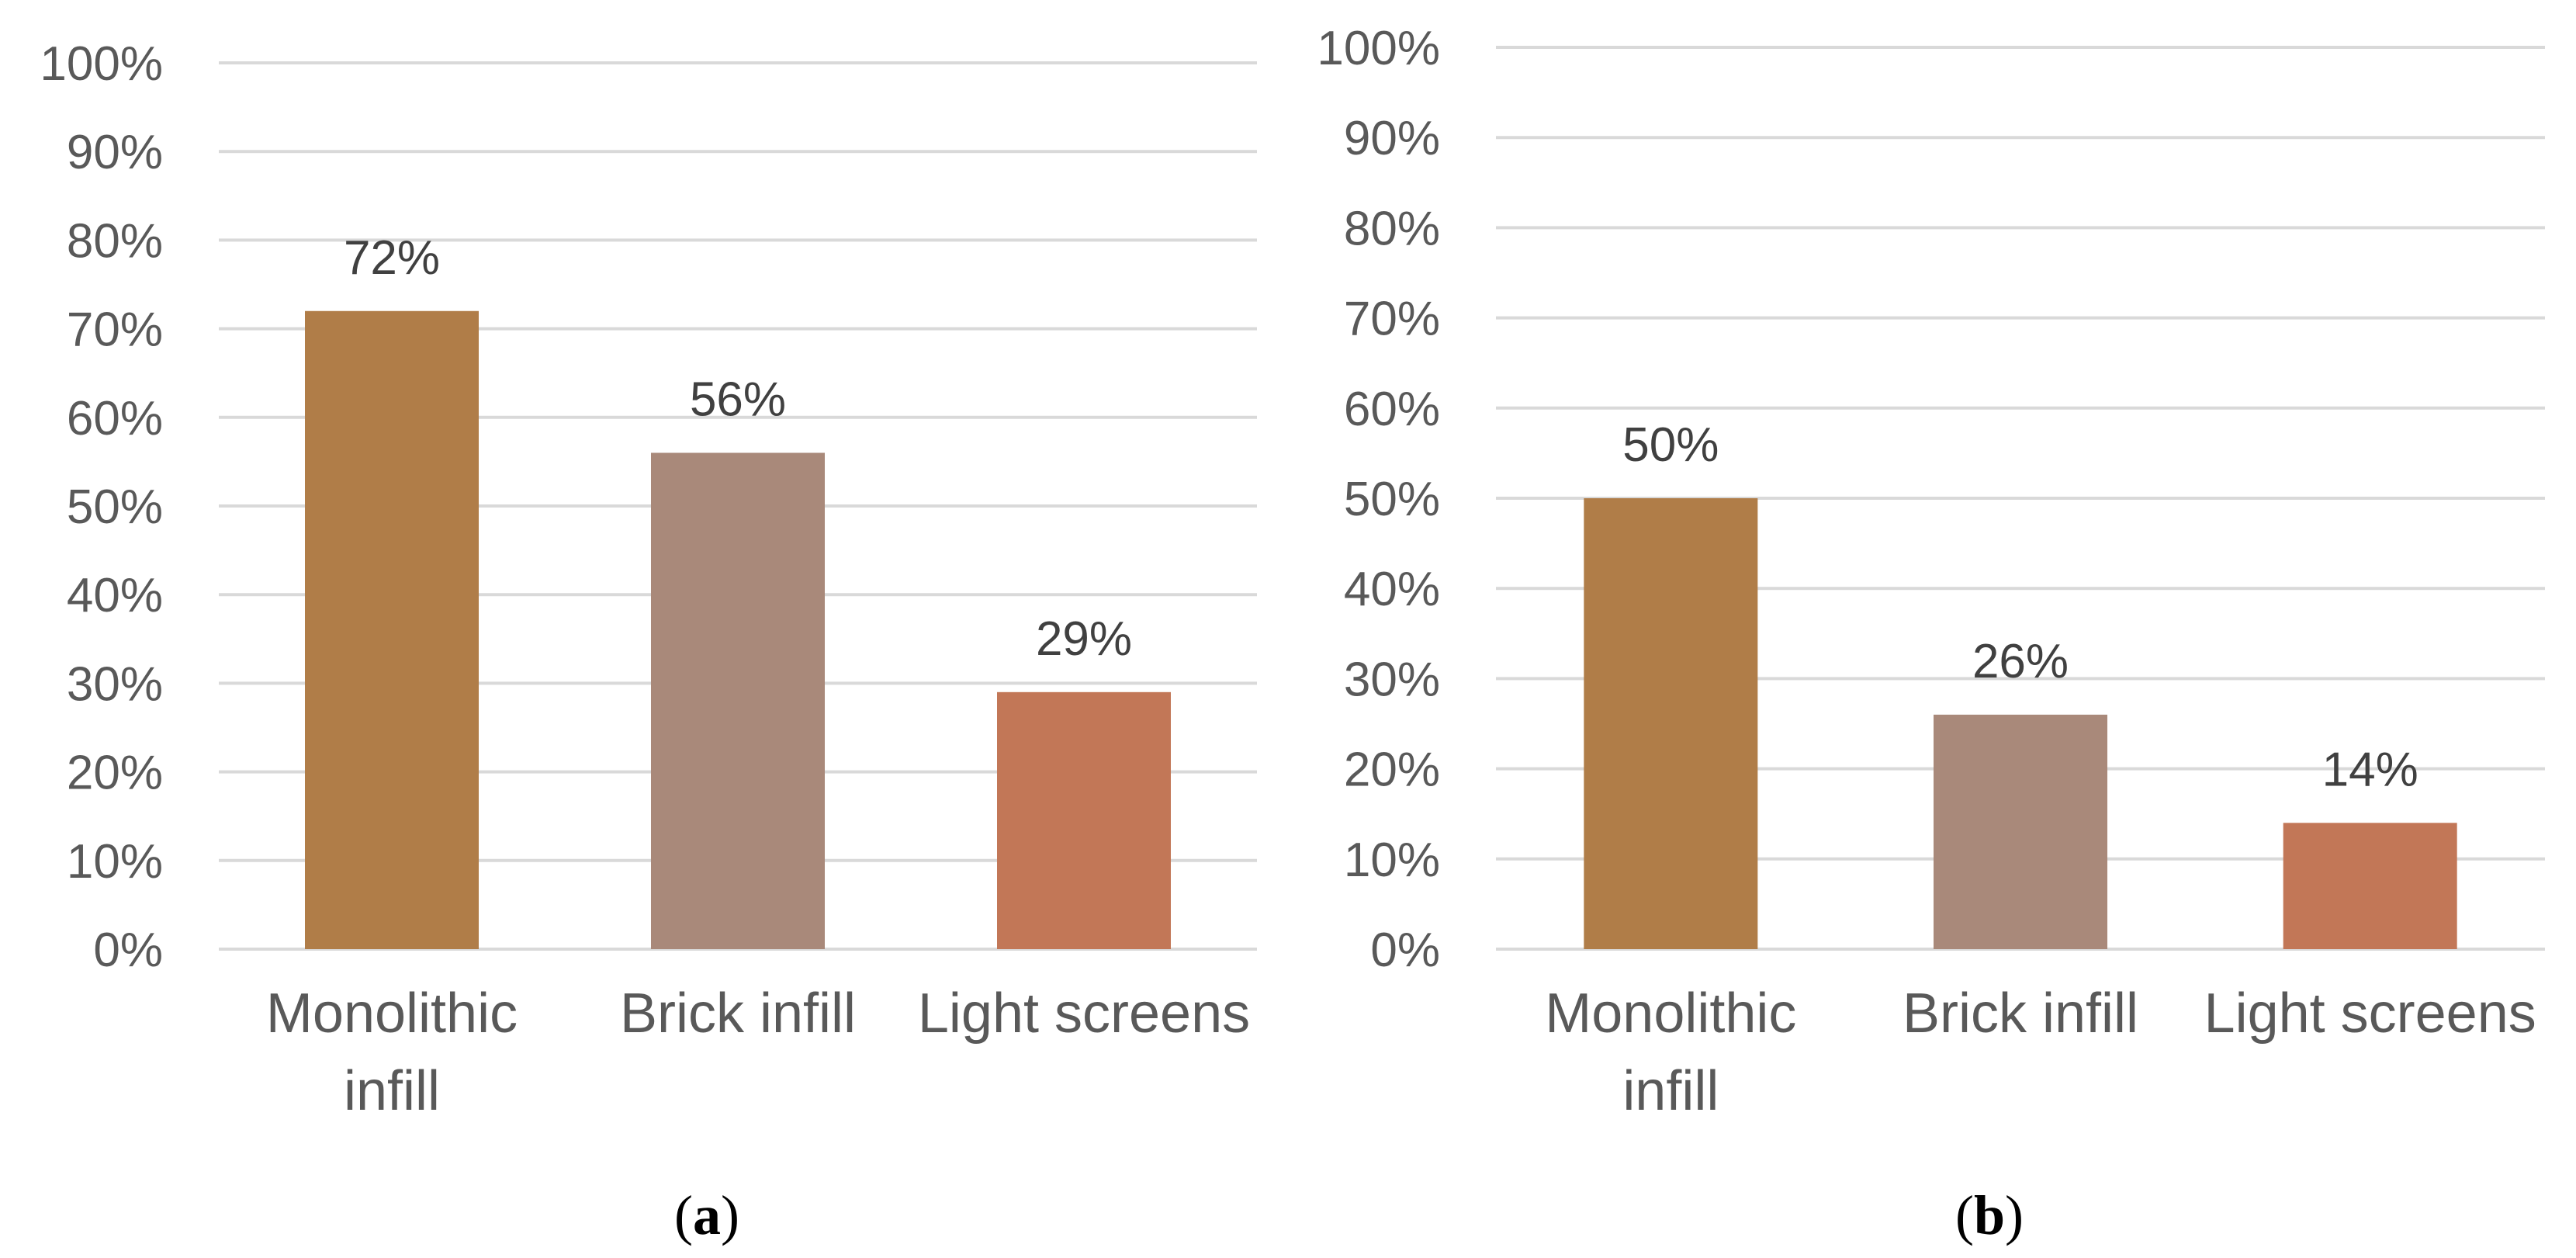 Image resolution: width=2576 pixels, height=1258 pixels. Describe the element at coordinates (392, 258) in the screenshot. I see `data-label: 72%` at that location.